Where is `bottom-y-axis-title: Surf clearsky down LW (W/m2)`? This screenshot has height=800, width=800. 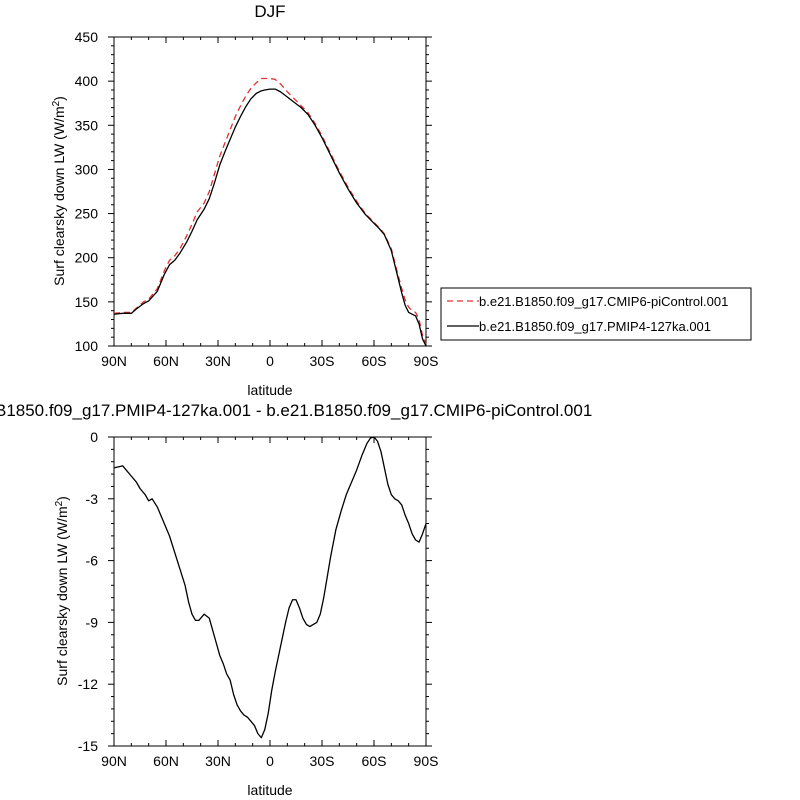 bottom-y-axis-title: Surf clearsky down LW (W/m2) is located at coordinates (62, 591).